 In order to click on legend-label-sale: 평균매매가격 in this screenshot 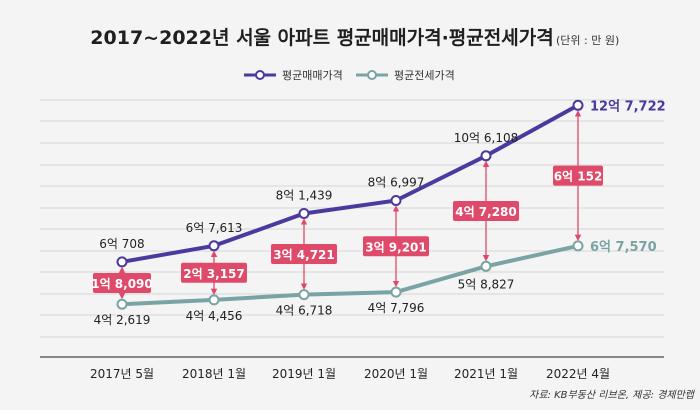, I will do `click(312, 75)`.